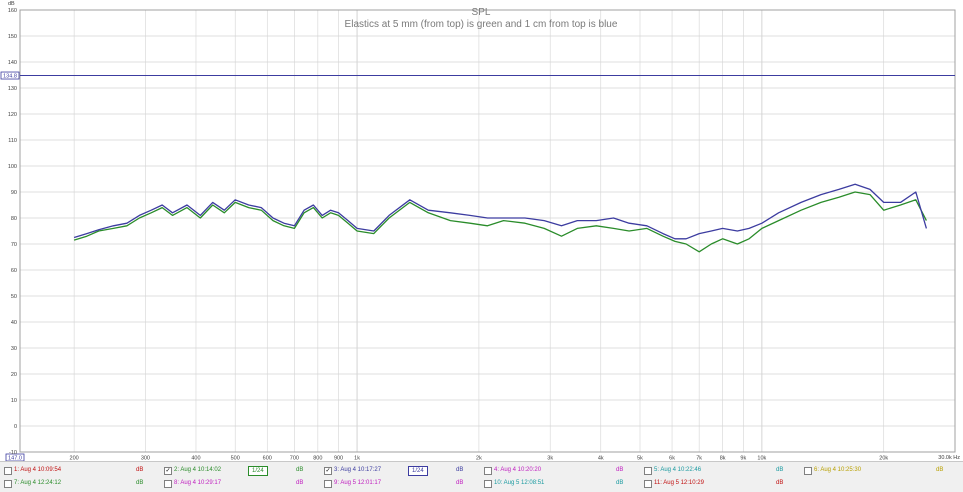 The width and height of the screenshot is (963, 492). Describe the element at coordinates (358, 470) in the screenshot. I see `legend-label: 3: Aug 4 10:17:27` at that location.